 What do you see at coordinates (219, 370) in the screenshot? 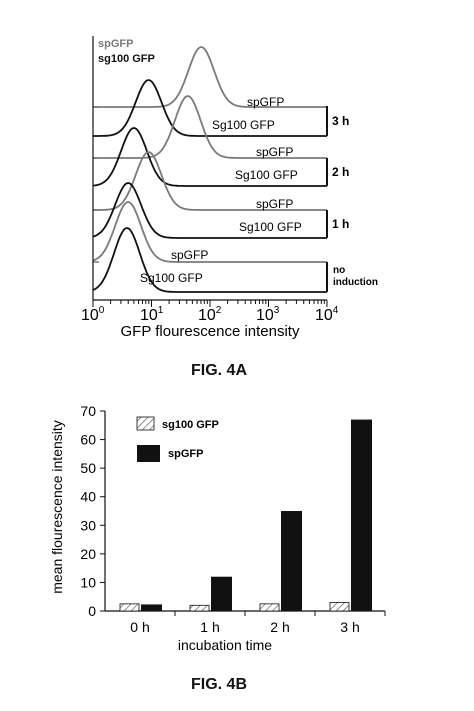
I see `figure-4a-caption: FIG. 4A` at bounding box center [219, 370].